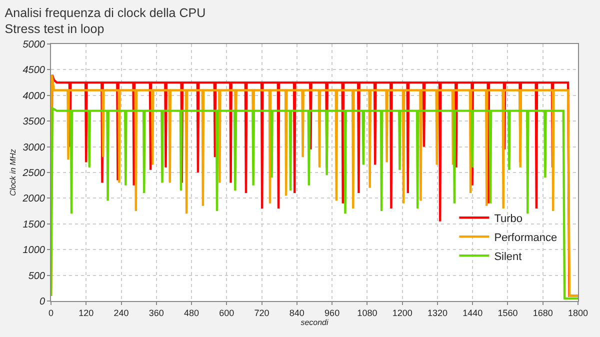  I want to click on y-tick-label: 2000, so click(34, 199).